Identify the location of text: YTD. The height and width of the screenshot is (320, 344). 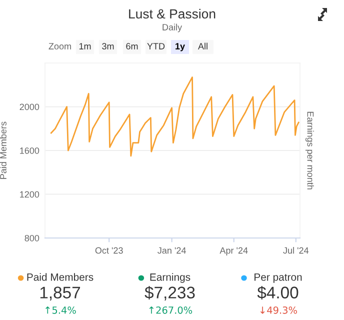
(156, 46).